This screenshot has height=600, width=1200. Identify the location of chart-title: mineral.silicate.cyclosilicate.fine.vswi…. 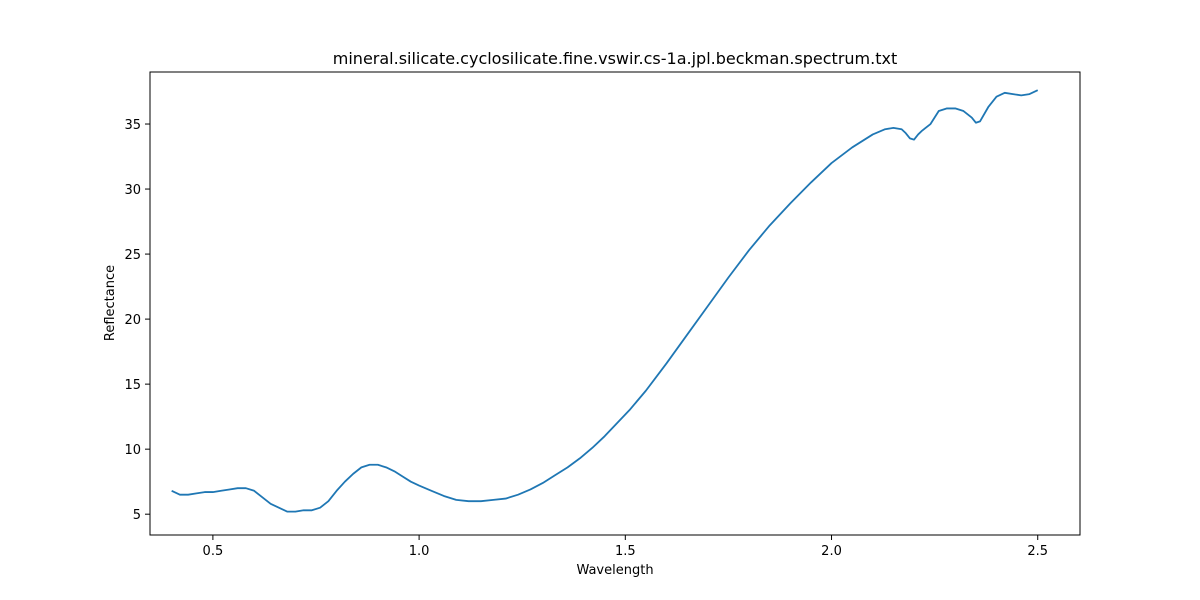
(615, 58).